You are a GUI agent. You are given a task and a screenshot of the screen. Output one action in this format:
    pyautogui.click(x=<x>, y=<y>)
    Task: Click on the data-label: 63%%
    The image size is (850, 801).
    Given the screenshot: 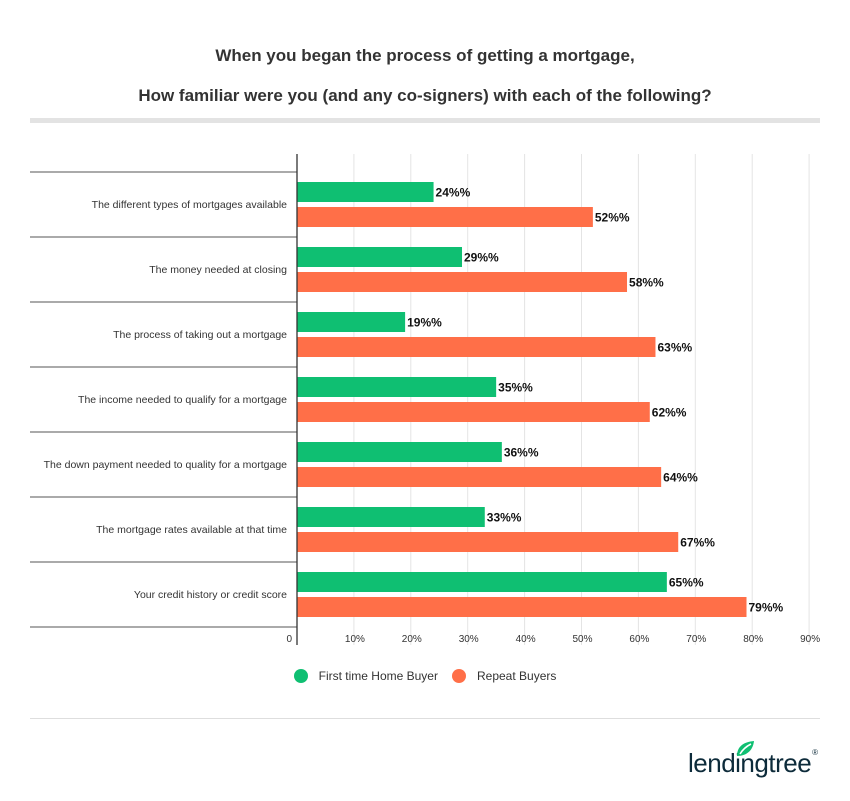 What is the action you would take?
    pyautogui.click(x=674, y=348)
    